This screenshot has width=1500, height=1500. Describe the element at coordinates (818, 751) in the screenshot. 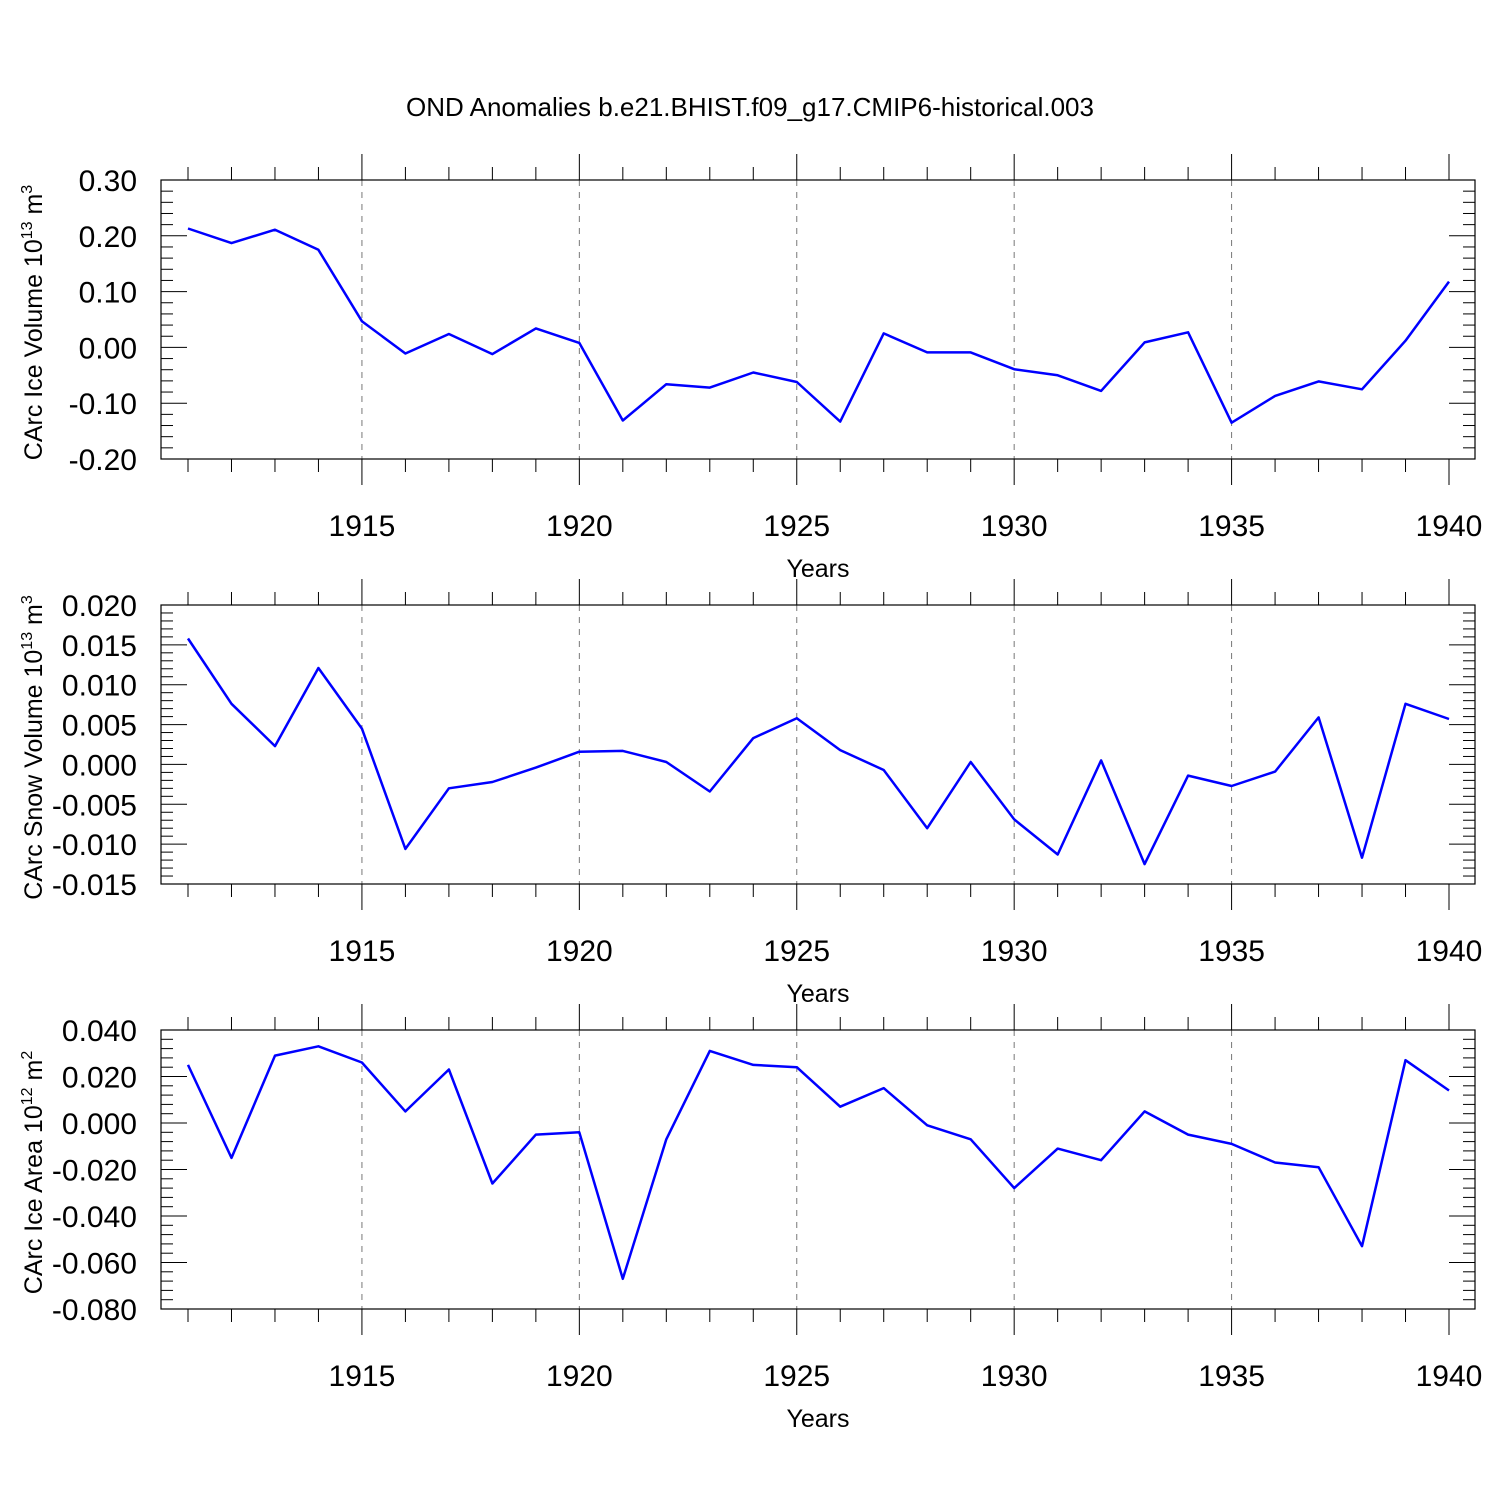

I see `series-line-snow-volume` at that location.